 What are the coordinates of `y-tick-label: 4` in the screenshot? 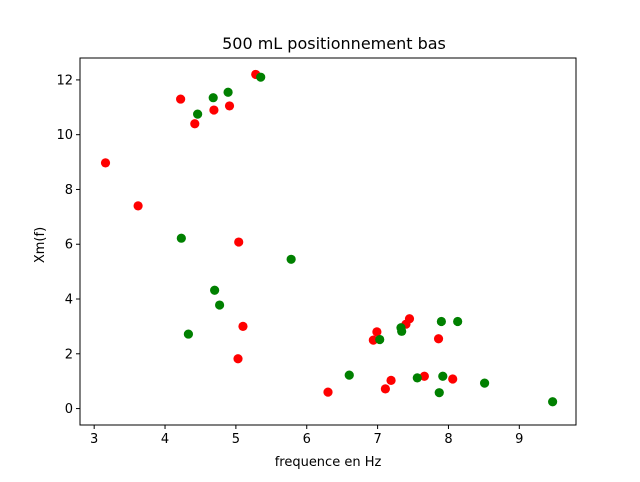 It's located at (69, 300).